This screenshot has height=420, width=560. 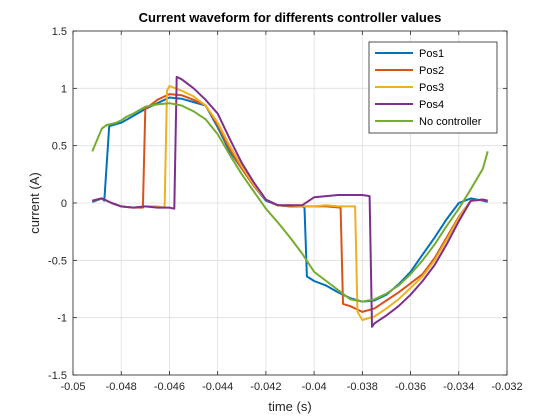 What do you see at coordinates (431, 105) in the screenshot?
I see `legend-label-pos4: Pos4` at bounding box center [431, 105].